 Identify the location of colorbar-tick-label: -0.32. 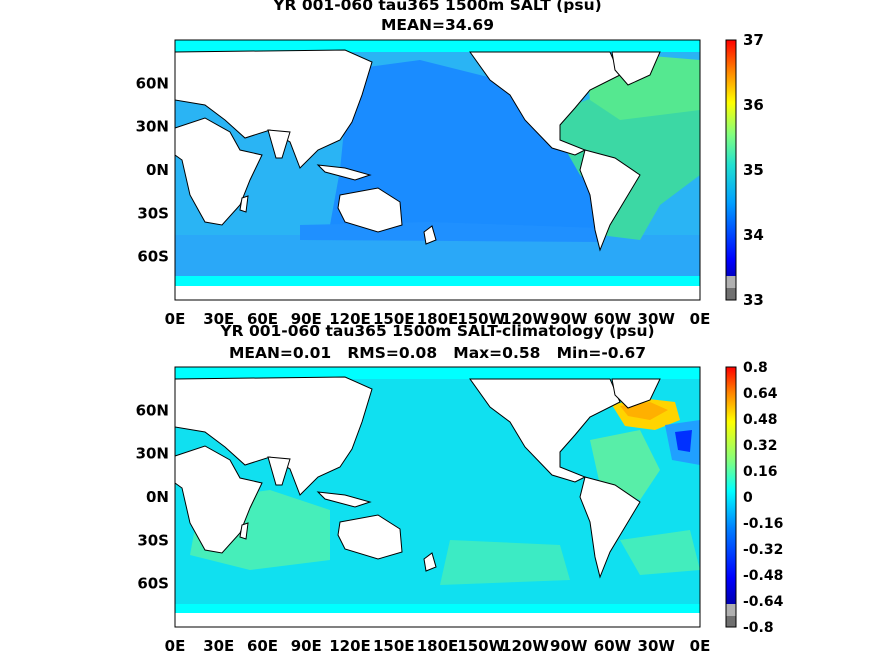
(763, 550).